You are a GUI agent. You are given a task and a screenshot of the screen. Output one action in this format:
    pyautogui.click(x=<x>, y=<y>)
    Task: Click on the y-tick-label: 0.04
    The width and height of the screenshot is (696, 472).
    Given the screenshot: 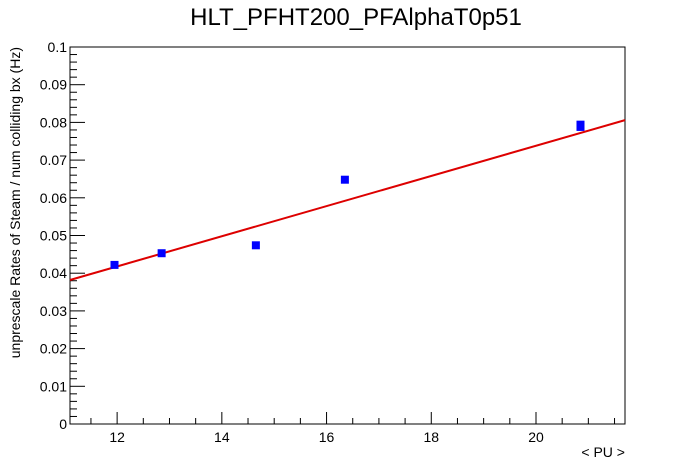 What is the action you would take?
    pyautogui.click(x=53, y=273)
    